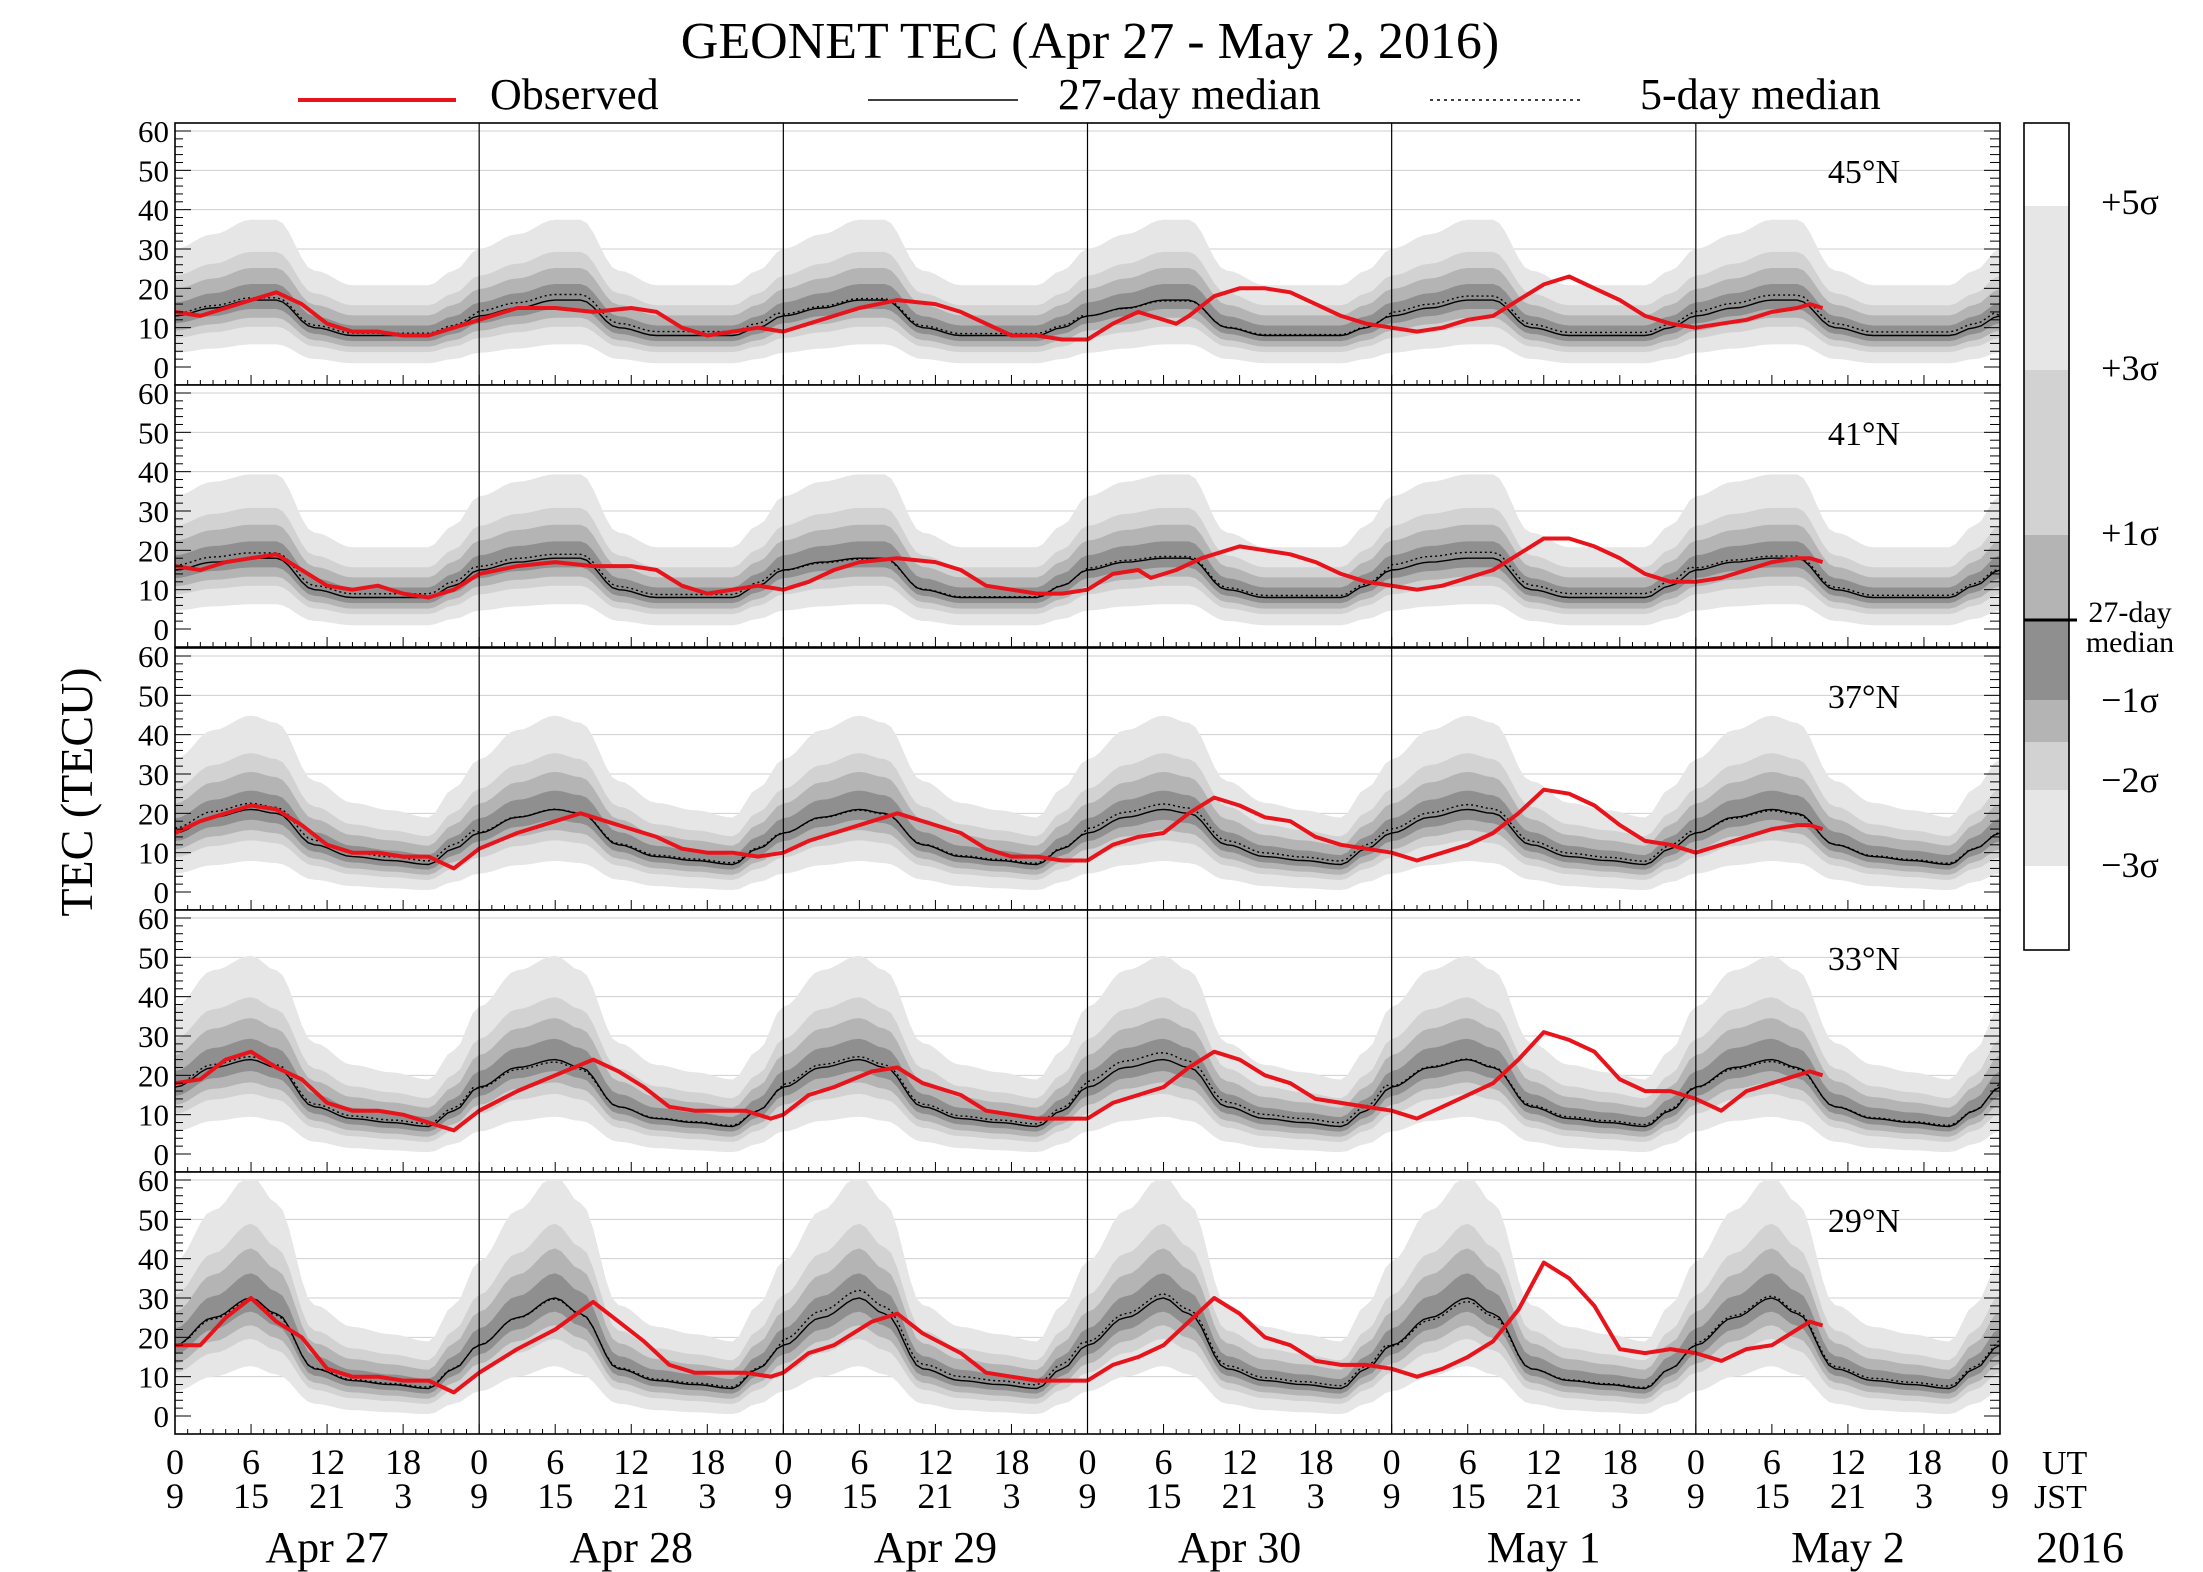 The height and width of the screenshot is (1572, 2203). I want to click on day-label: May 2, so click(1848, 1547).